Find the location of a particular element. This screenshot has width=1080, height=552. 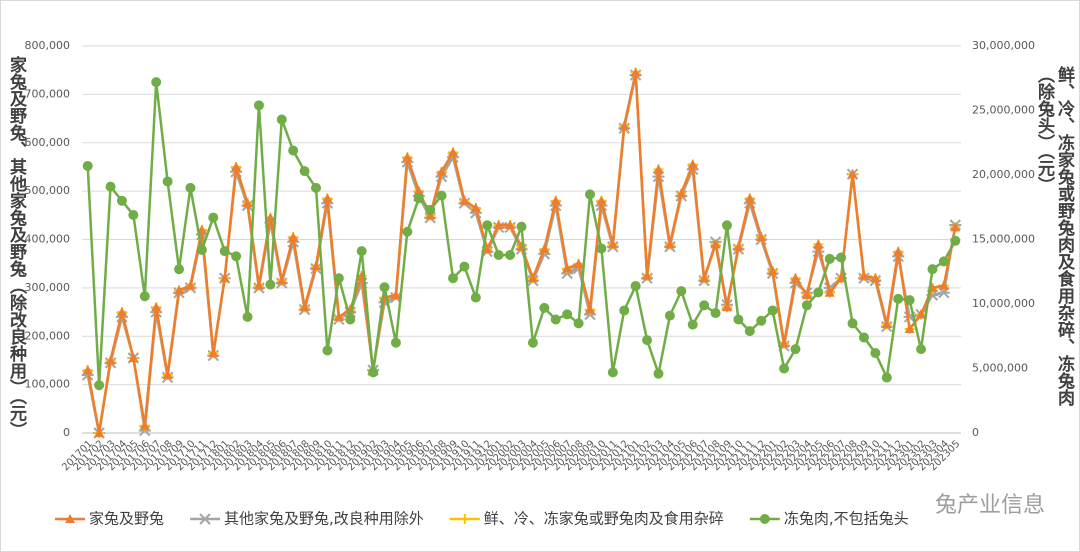

legend-label: 冻兔肉,不包括兔头 is located at coordinates (846, 519).